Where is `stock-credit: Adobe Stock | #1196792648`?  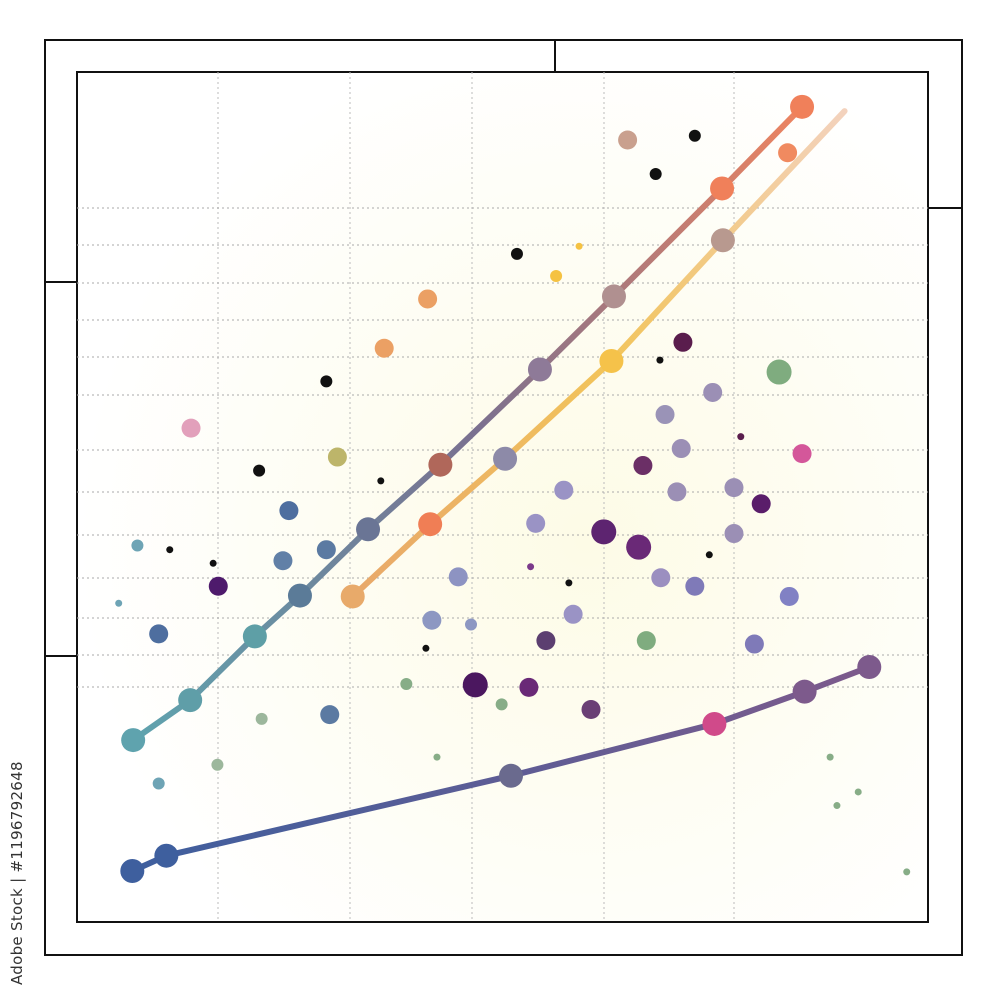
stock-credit: Adobe Stock | #1196792648 is located at coordinates (17, 873).